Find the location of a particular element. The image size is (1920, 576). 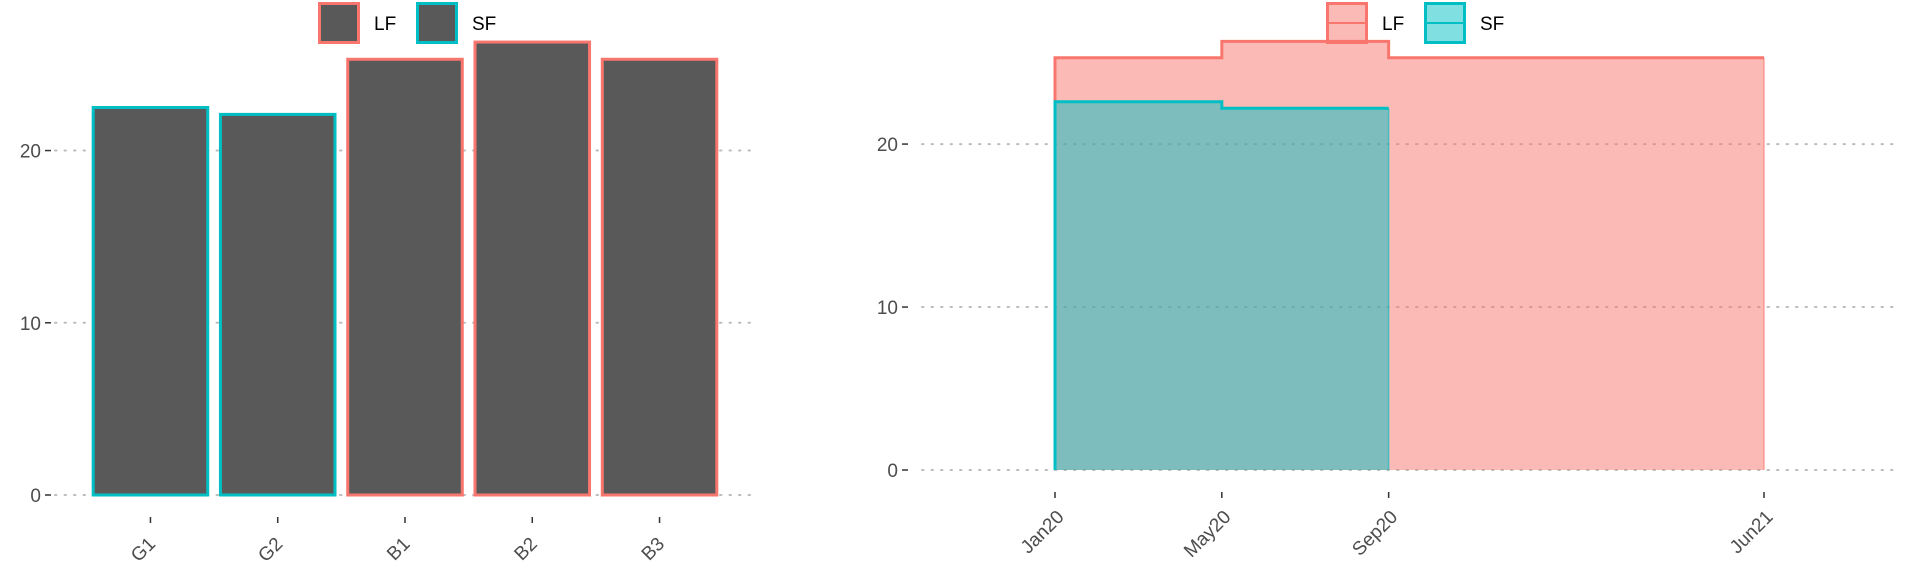

series-line-sf is located at coordinates (1221, 285).